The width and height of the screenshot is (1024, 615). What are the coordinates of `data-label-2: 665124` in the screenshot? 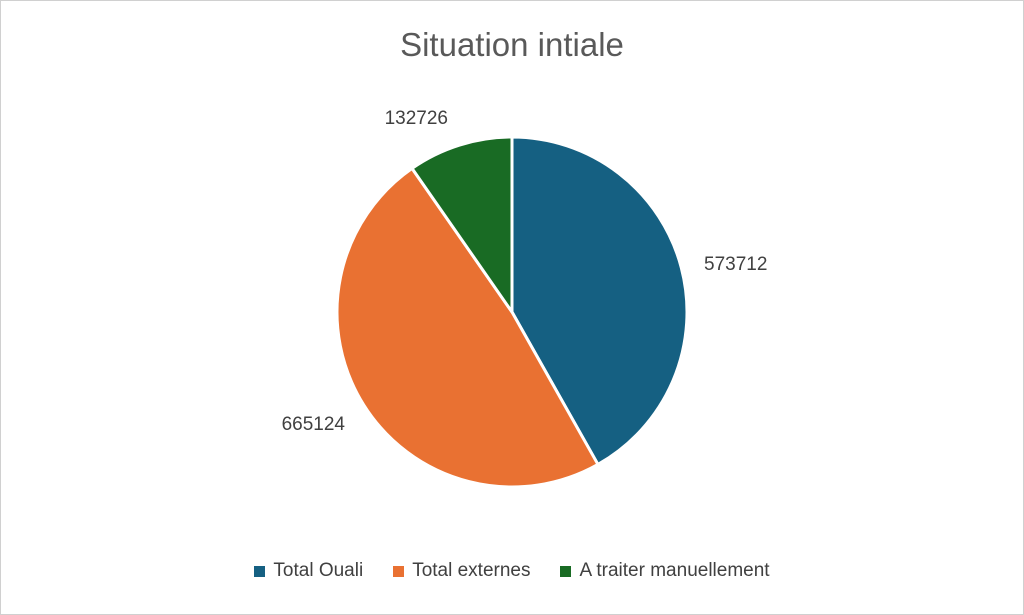 It's located at (314, 424).